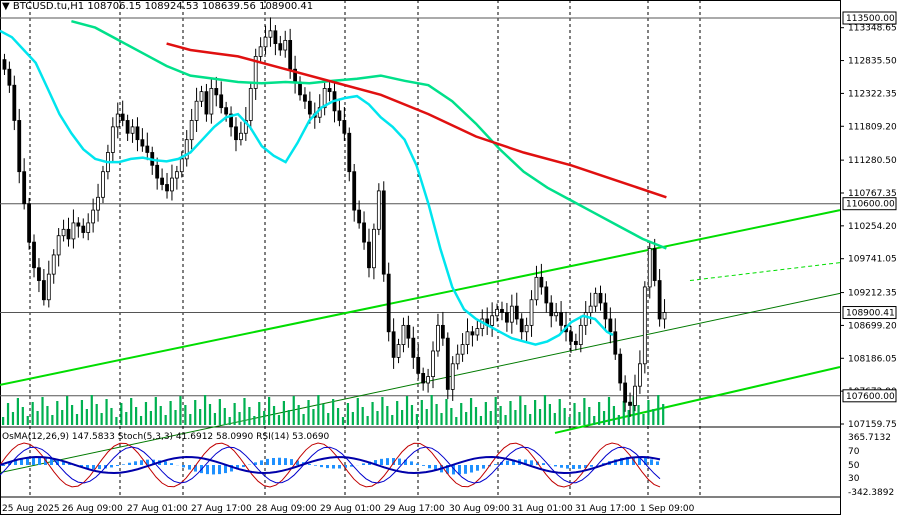 This screenshot has width=898, height=519. I want to click on collapse-triangle-icon: ▼, so click(6, 6).